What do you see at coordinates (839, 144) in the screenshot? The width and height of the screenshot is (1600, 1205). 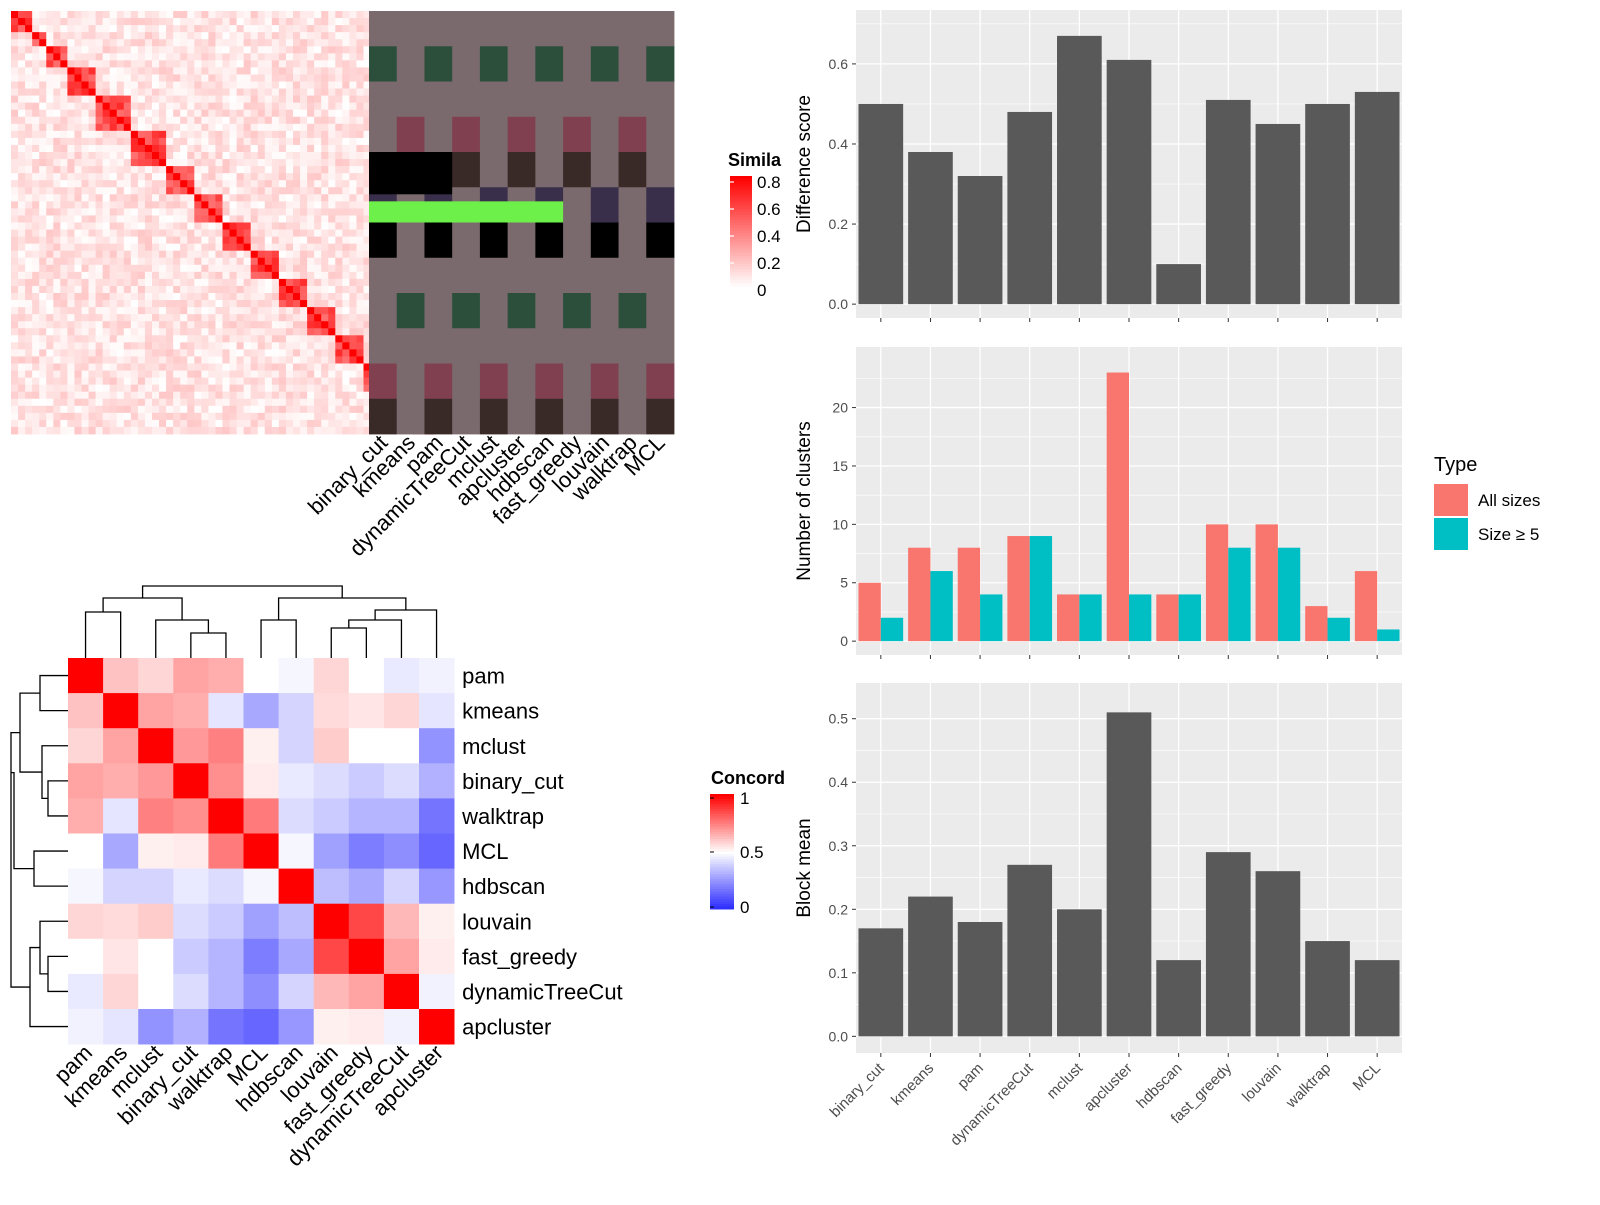 I see `y-tick-label: 0.4` at bounding box center [839, 144].